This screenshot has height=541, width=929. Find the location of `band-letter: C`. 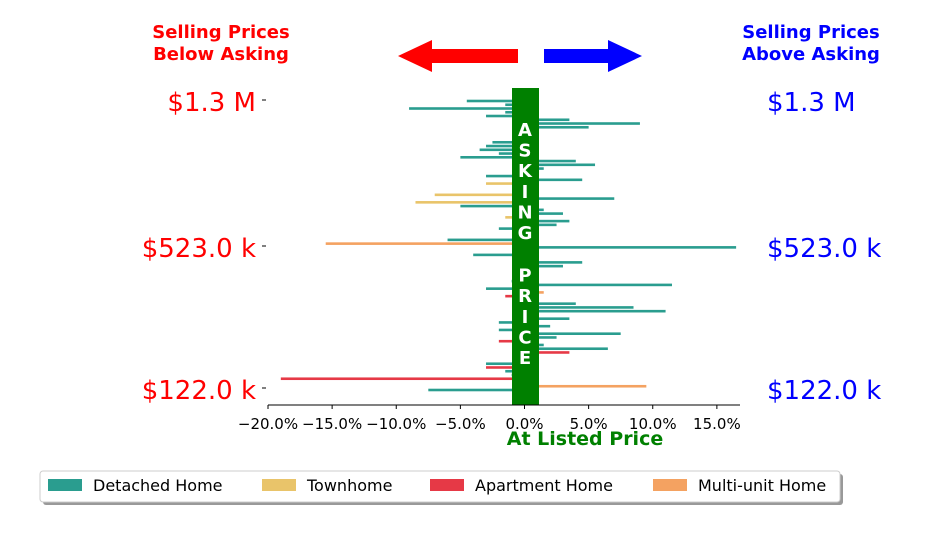

band-letter: C is located at coordinates (524, 337).